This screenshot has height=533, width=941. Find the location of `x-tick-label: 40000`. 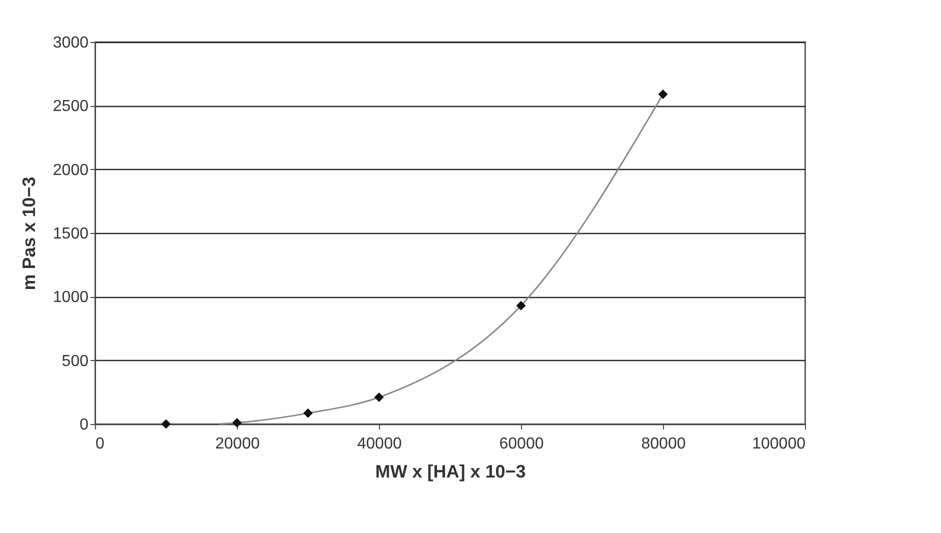

x-tick-label: 40000 is located at coordinates (379, 444).